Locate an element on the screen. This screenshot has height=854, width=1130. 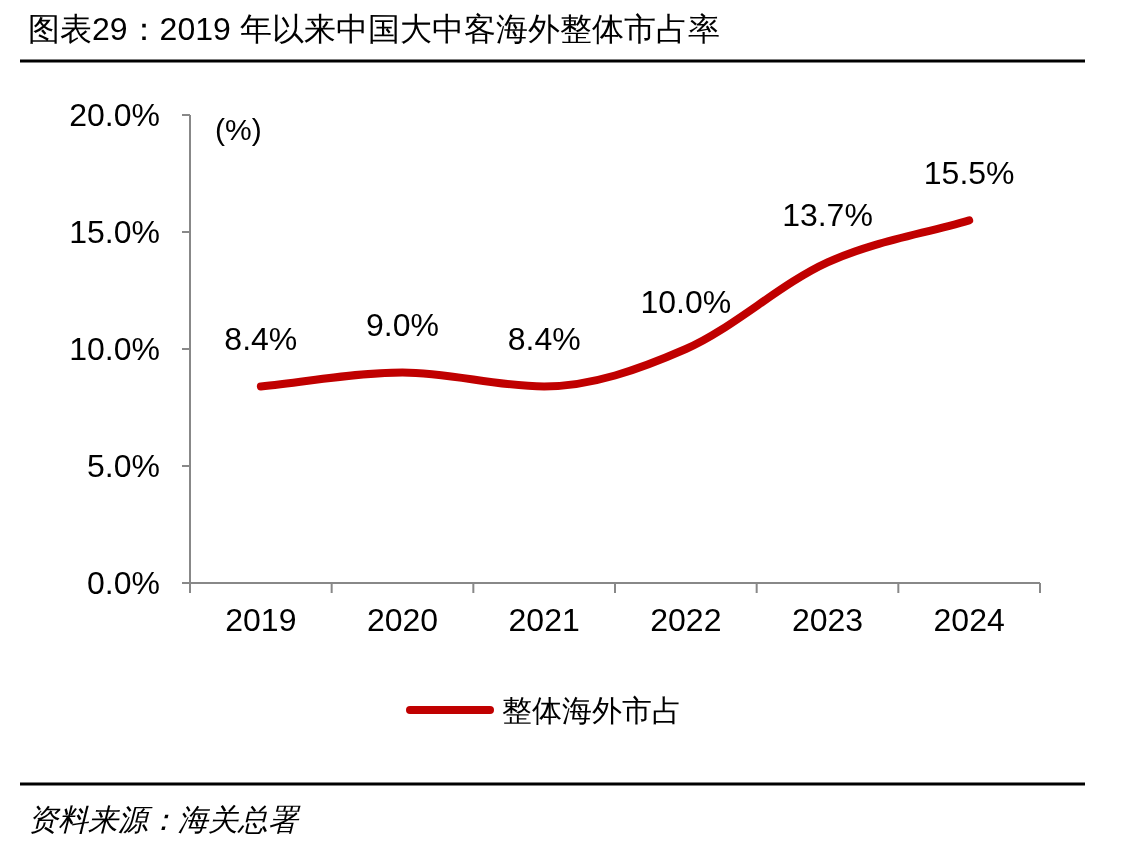
text: 10.0% is located at coordinates (686, 302).